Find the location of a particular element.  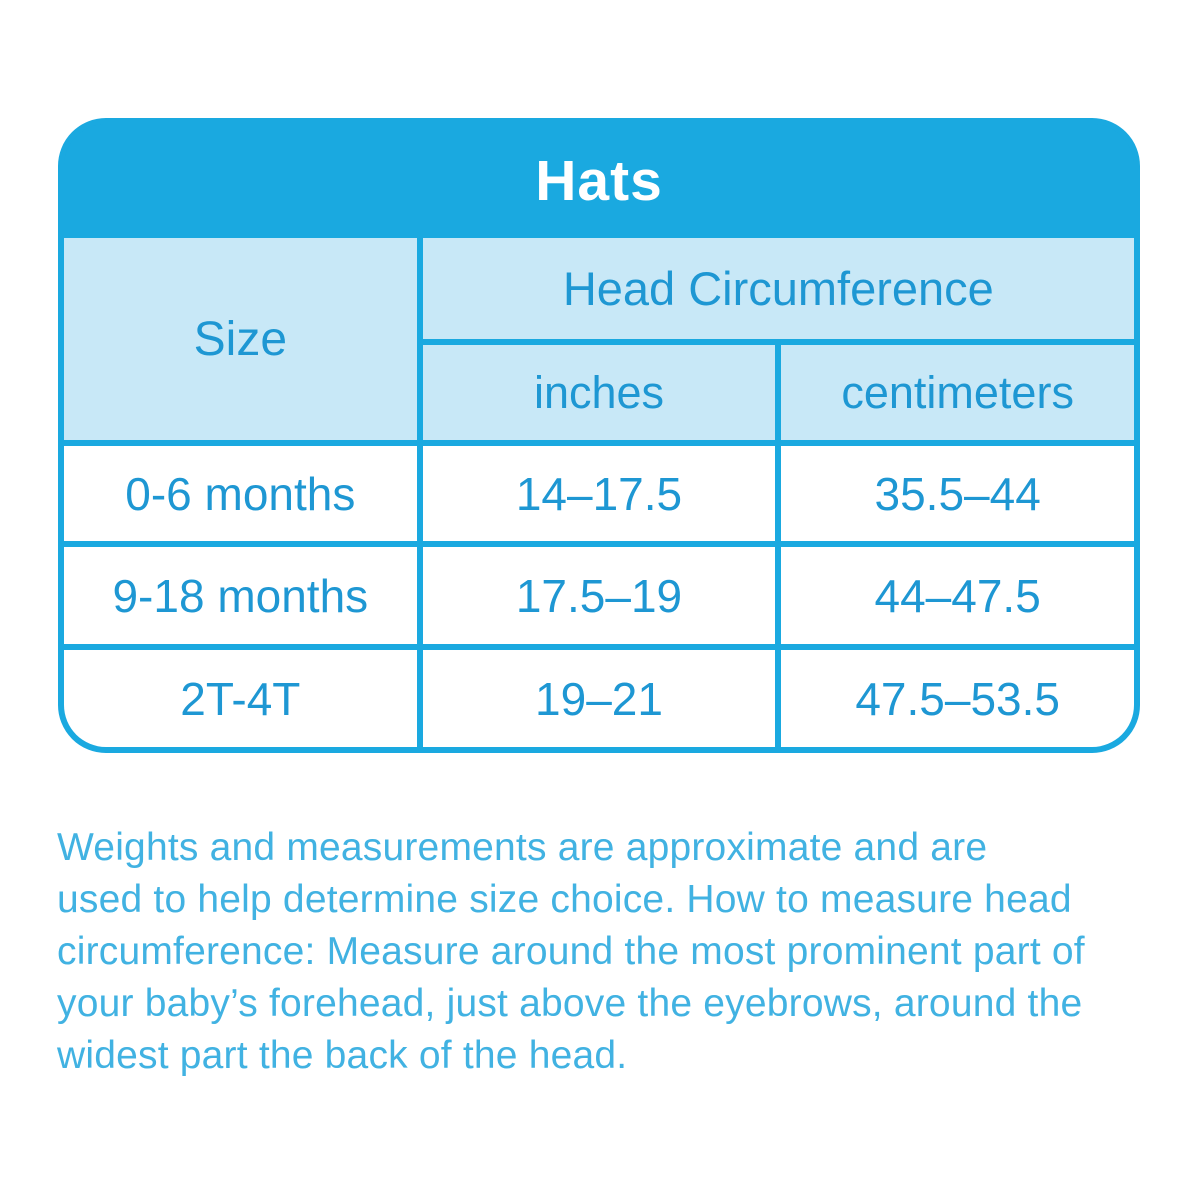

table-title: Hats is located at coordinates (599, 181).